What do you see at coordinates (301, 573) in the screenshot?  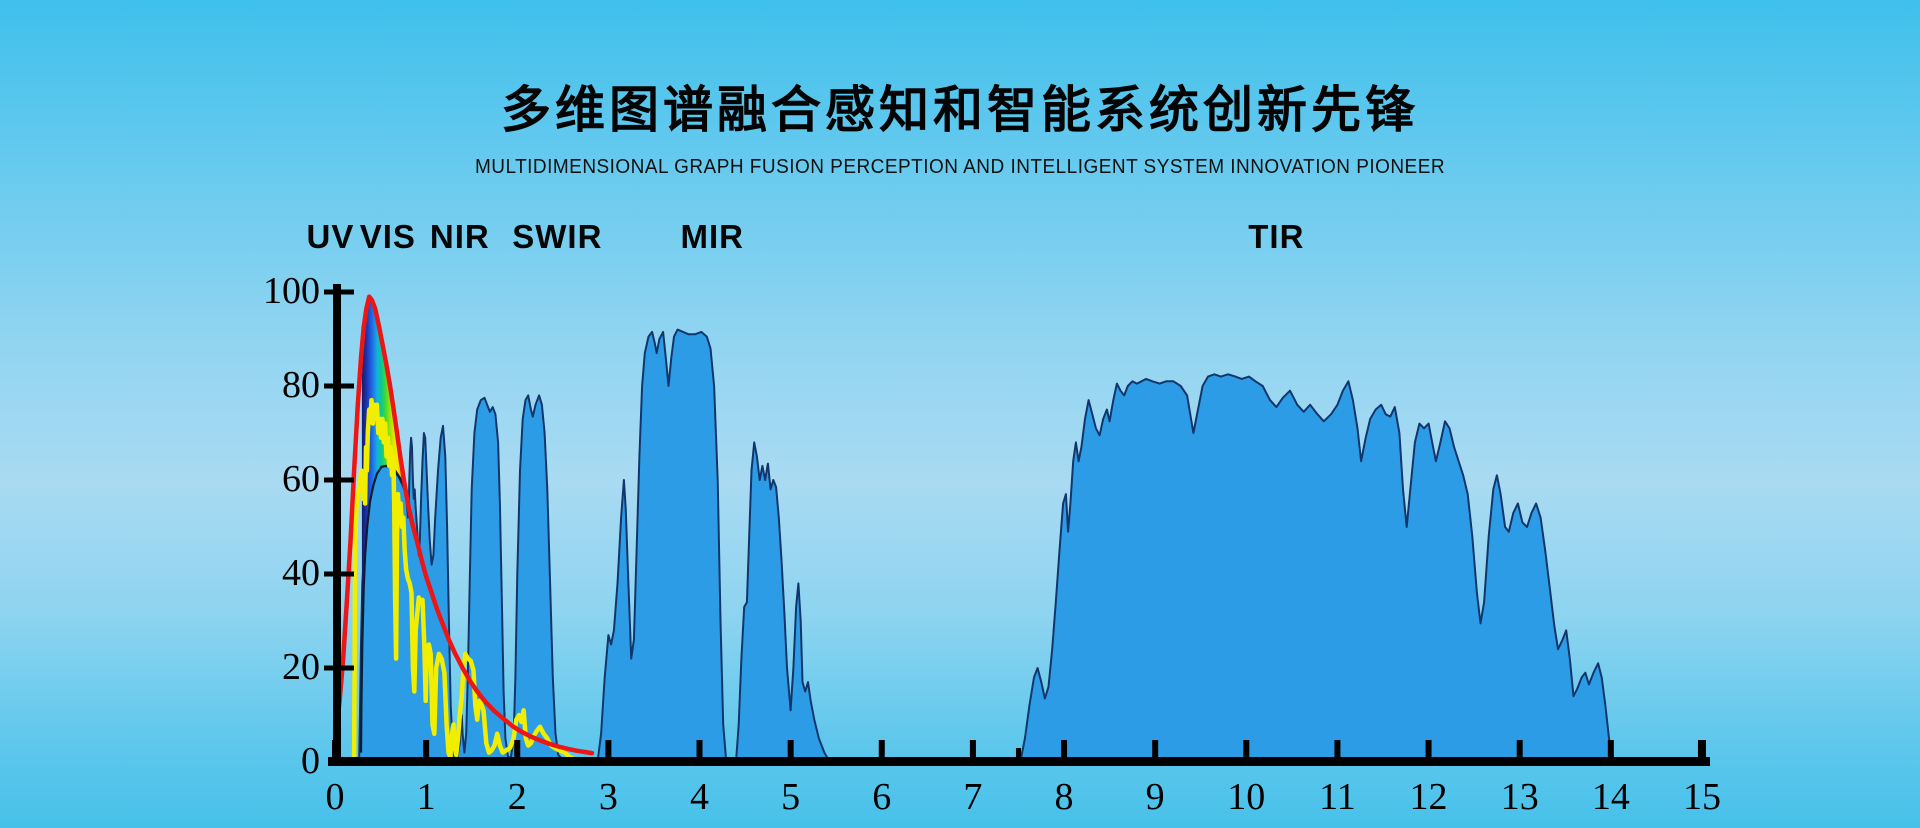 I see `y-tick-label-40: 40` at bounding box center [301, 573].